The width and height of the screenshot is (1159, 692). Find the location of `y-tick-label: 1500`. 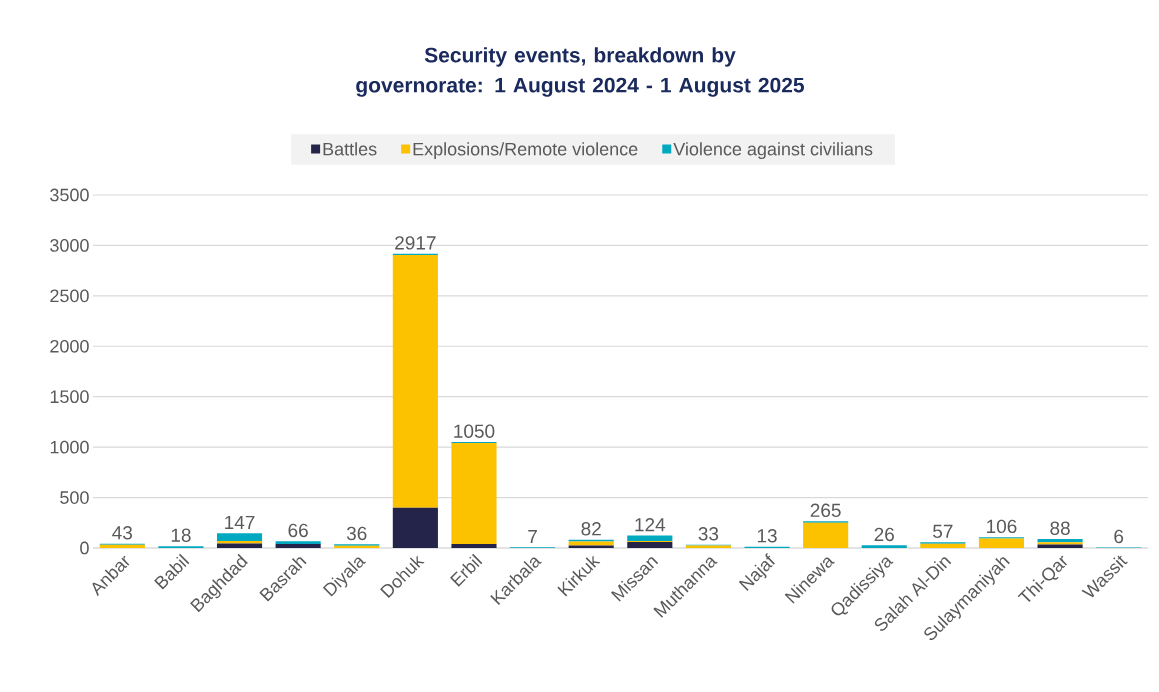

y-tick-label: 1500 is located at coordinates (69, 397).